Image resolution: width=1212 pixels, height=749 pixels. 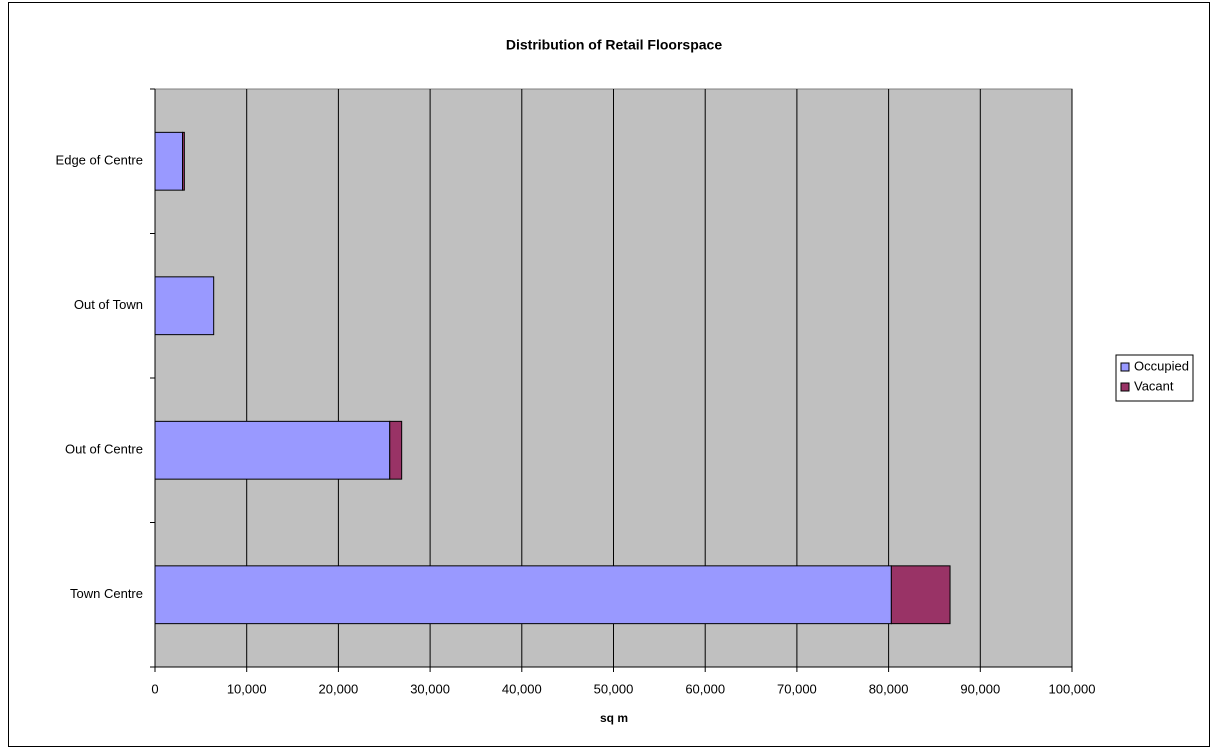 What do you see at coordinates (522, 688) in the screenshot?
I see `x-tick-label: 40,000` at bounding box center [522, 688].